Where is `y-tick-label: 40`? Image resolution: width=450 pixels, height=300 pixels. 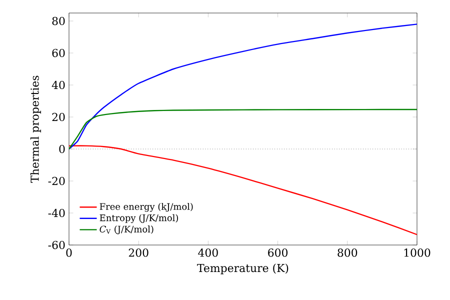 y-tick-label: 40 is located at coordinates (58, 85).